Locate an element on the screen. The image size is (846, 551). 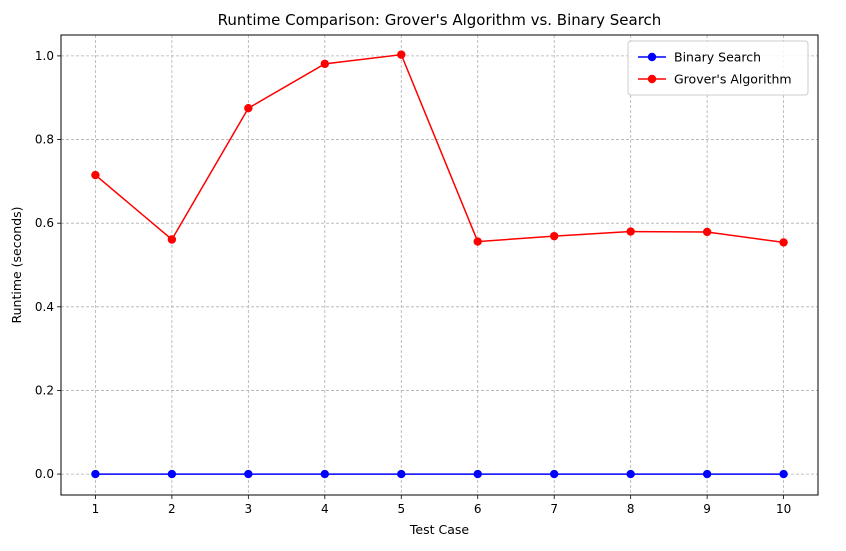
y-tick-label: 0.8 is located at coordinates (44, 140).